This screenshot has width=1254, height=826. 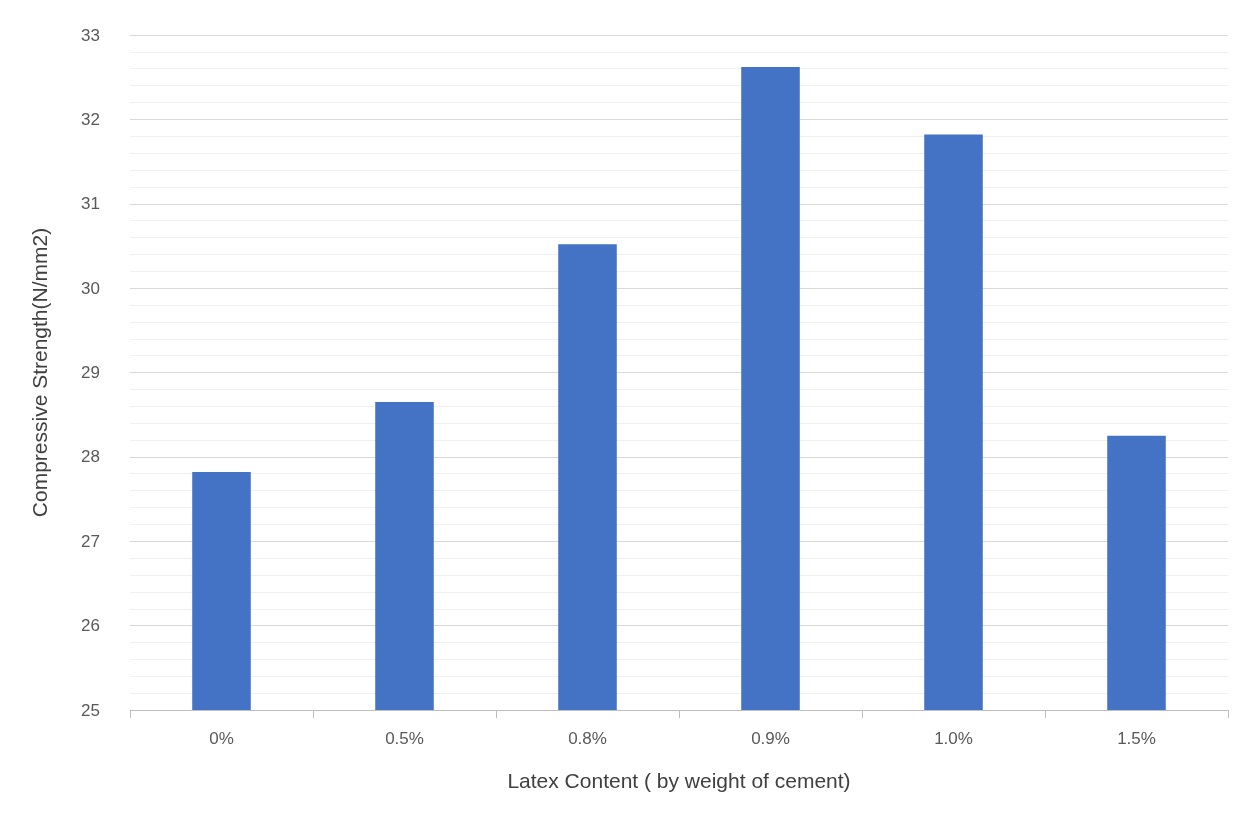 I want to click on y-tick-label: 32, so click(x=90, y=119).